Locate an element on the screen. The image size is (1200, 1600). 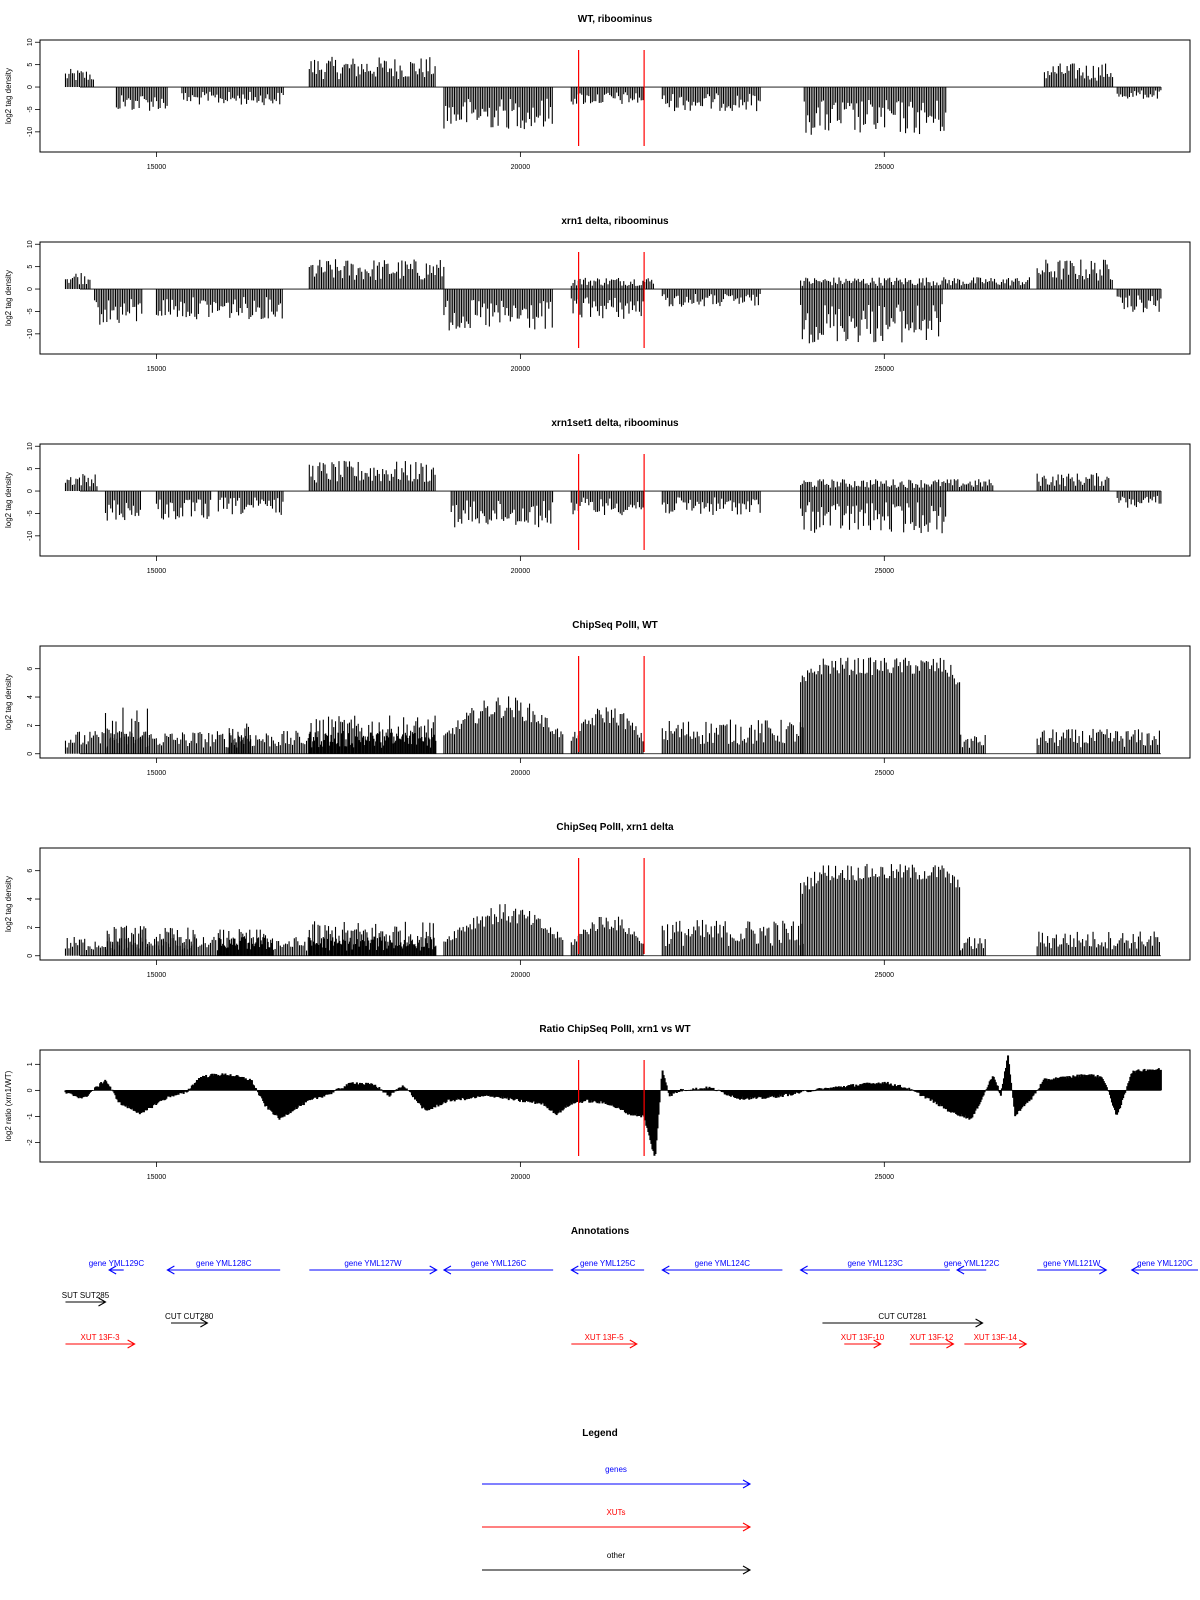
legend-title: Legend is located at coordinates (600, 1433).